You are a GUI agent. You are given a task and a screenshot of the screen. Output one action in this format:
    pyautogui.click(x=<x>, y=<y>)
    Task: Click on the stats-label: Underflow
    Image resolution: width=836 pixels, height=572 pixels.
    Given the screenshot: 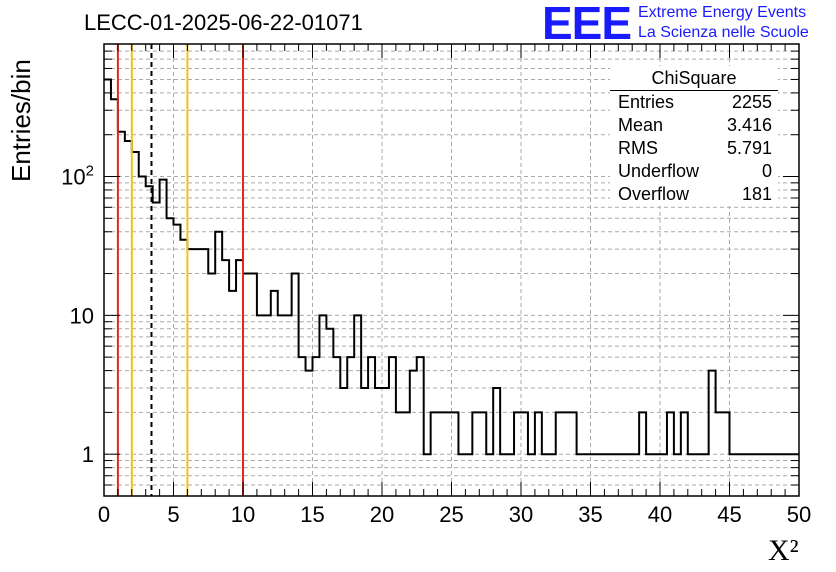 What is the action you would take?
    pyautogui.click(x=659, y=171)
    